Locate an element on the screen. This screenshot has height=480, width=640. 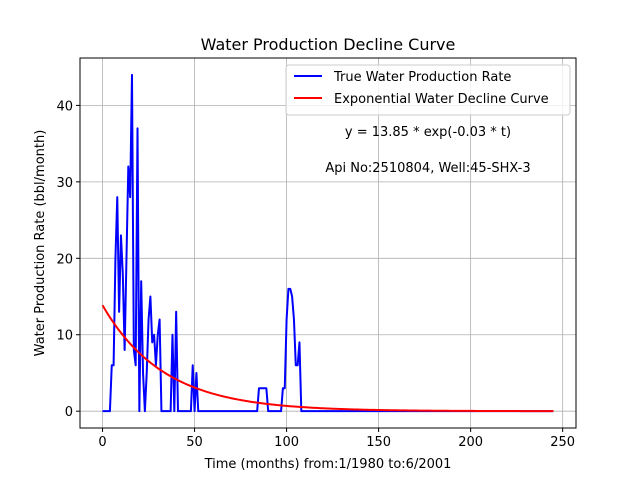
x-tick-label: 200 is located at coordinates (470, 442).